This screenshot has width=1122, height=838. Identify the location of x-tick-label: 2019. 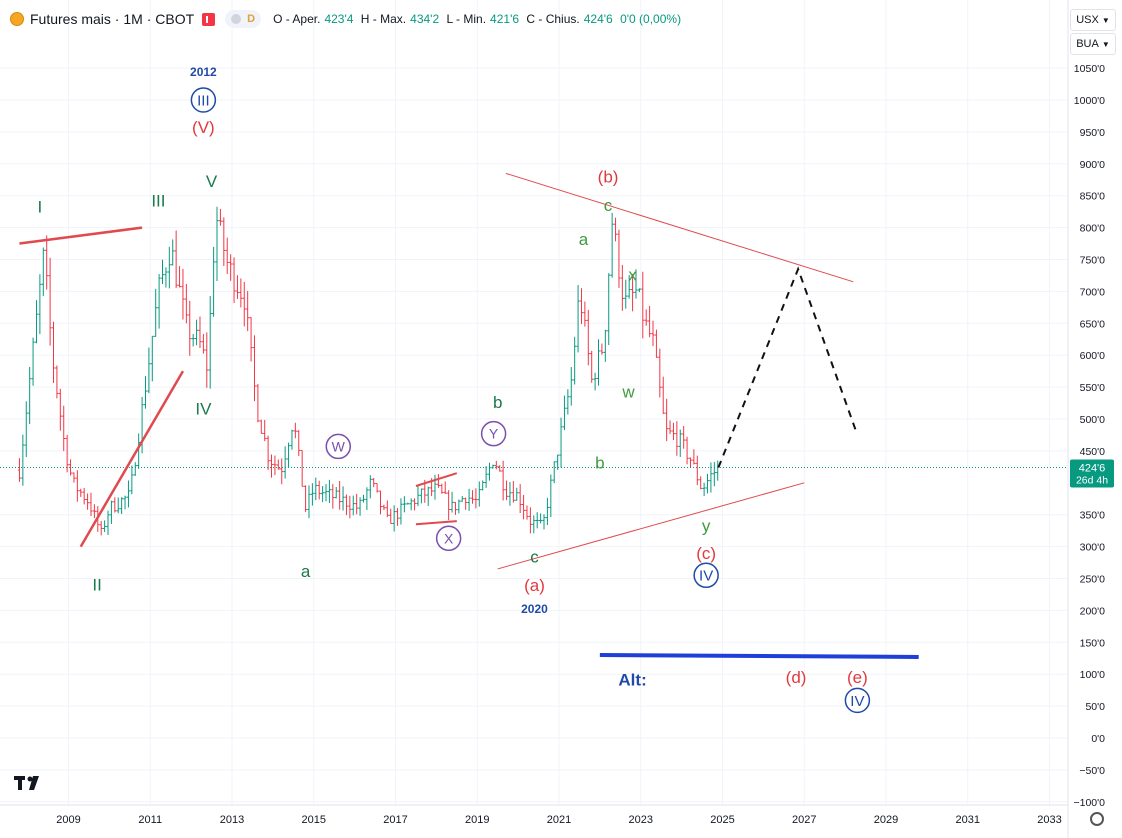
(477, 820).